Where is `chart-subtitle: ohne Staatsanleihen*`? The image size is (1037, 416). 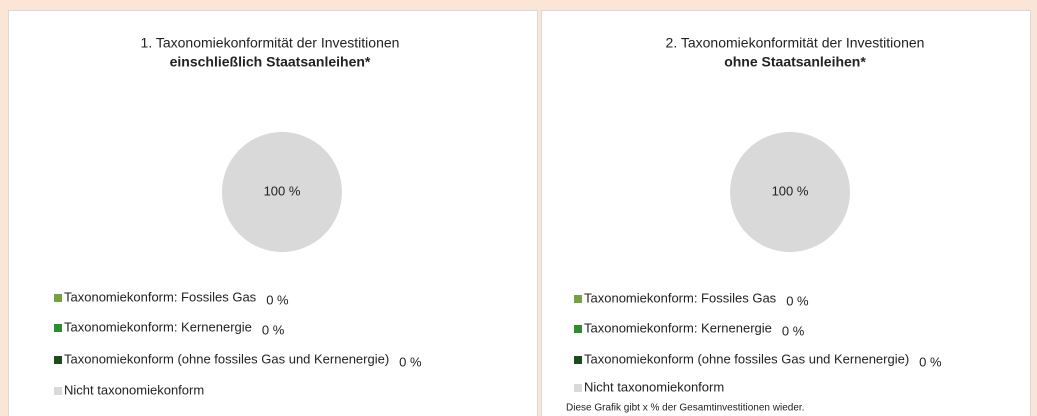
chart-subtitle: ohne Staatsanleihen* is located at coordinates (795, 62).